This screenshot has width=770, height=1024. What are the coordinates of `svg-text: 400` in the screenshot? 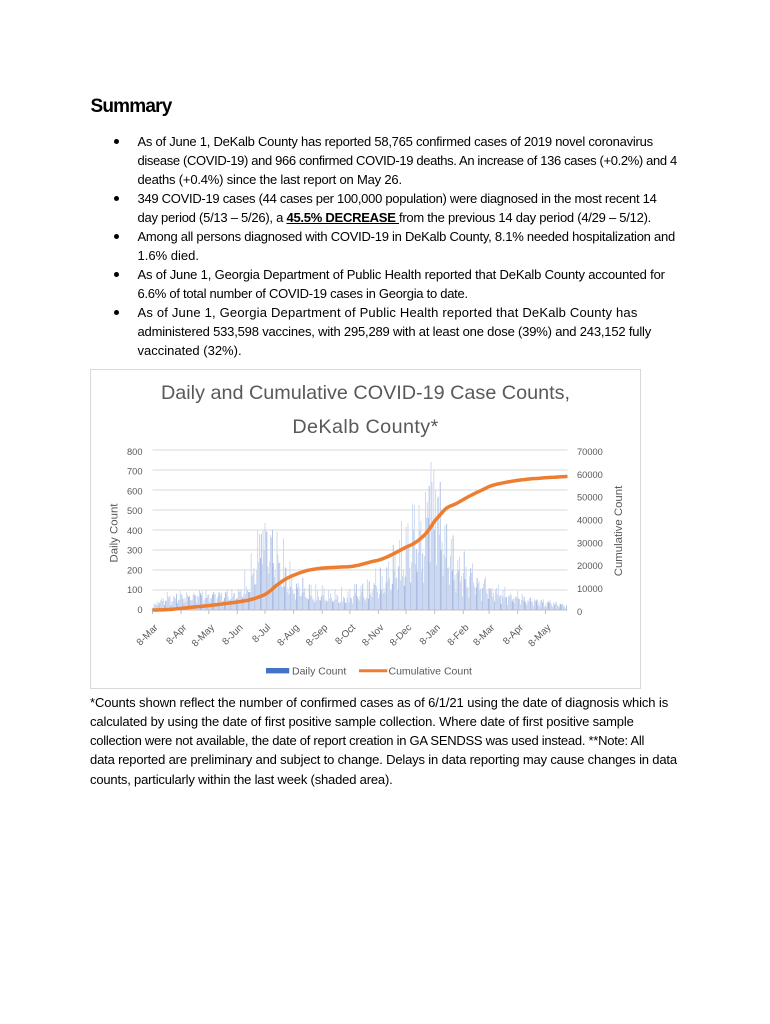 It's located at (135, 531).